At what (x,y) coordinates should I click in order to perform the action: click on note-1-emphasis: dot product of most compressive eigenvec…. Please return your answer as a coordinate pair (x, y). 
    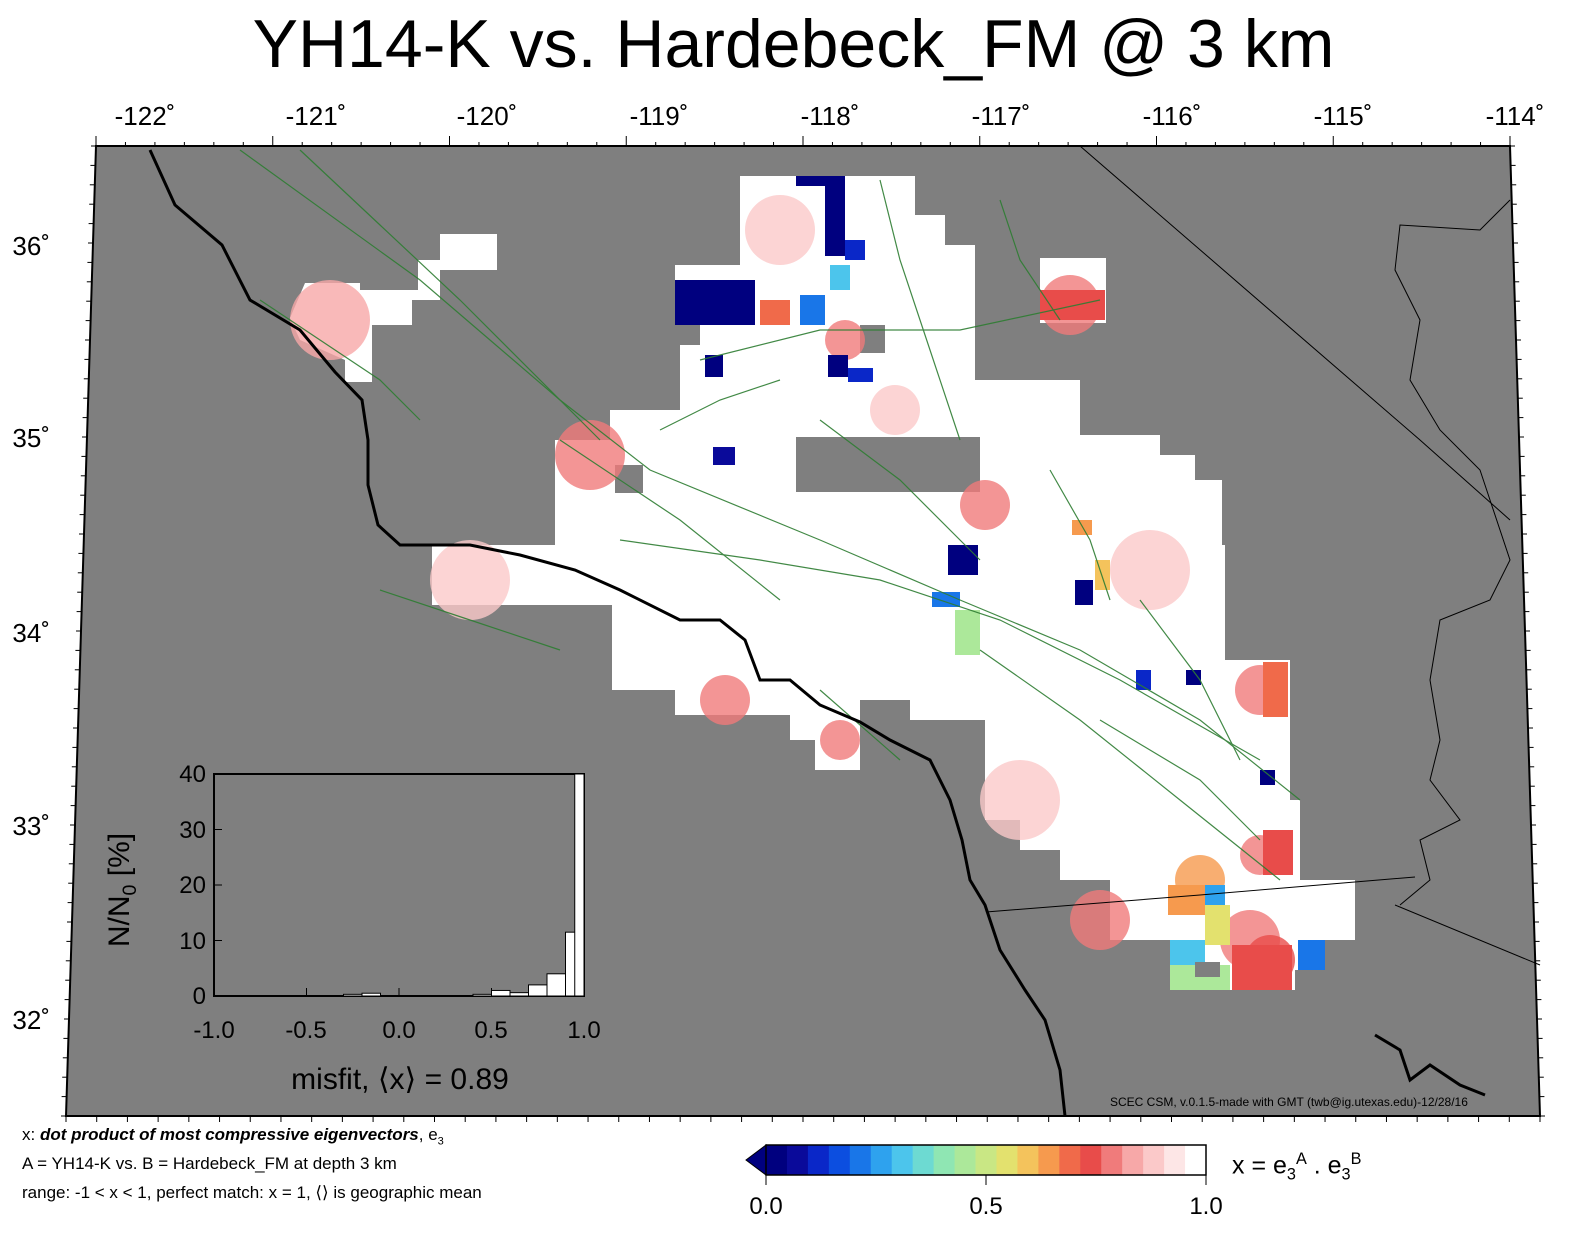
    Looking at the image, I should click on (229, 1134).